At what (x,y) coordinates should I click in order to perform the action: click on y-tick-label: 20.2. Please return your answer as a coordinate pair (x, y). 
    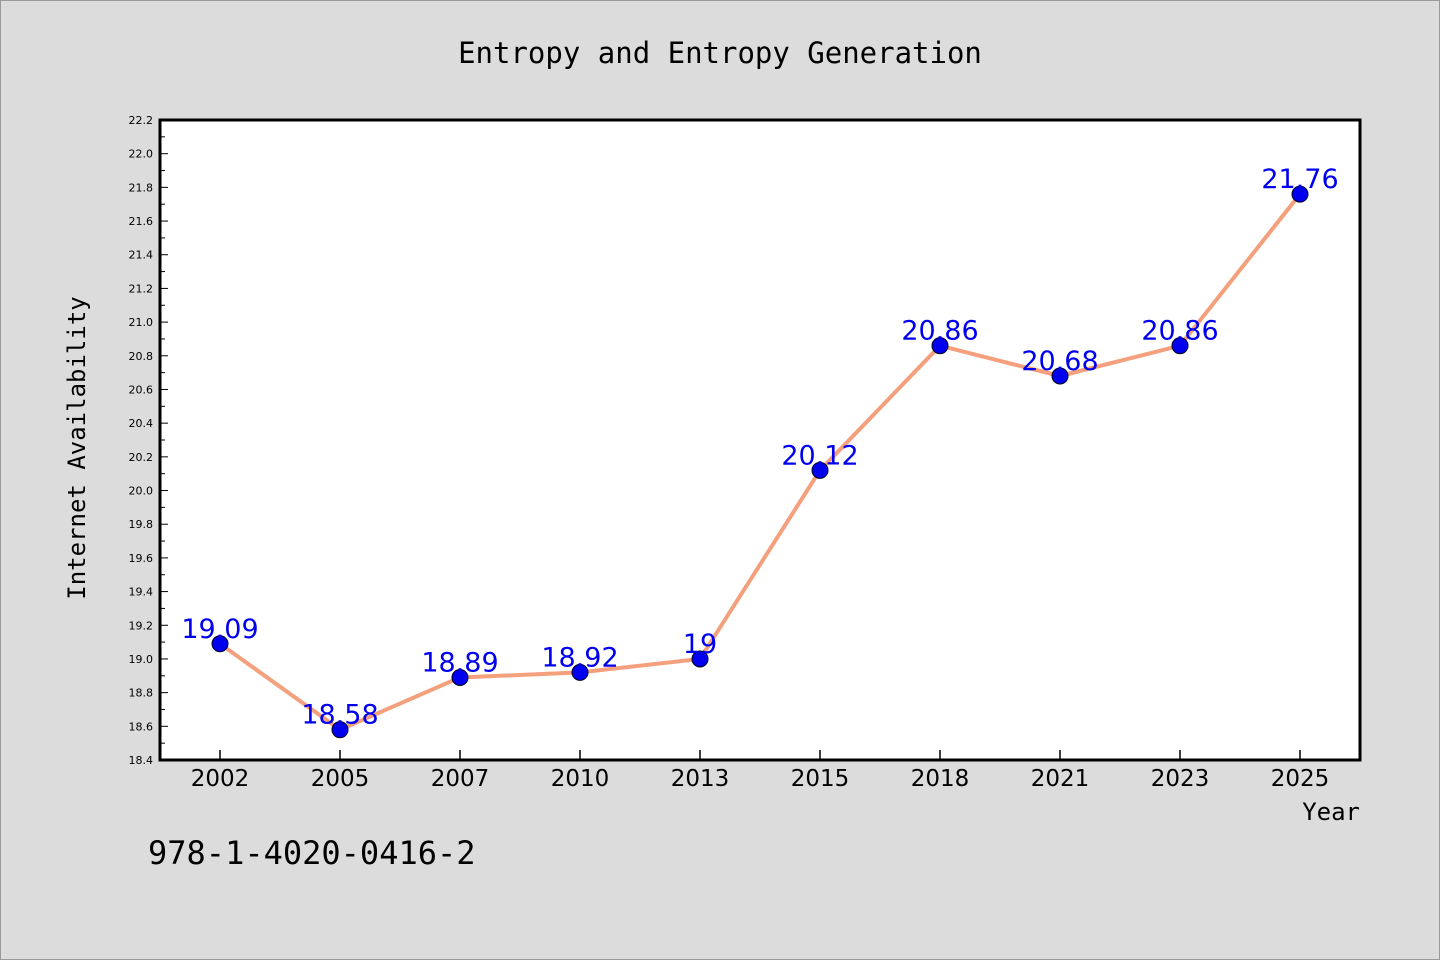
    Looking at the image, I should click on (141, 457).